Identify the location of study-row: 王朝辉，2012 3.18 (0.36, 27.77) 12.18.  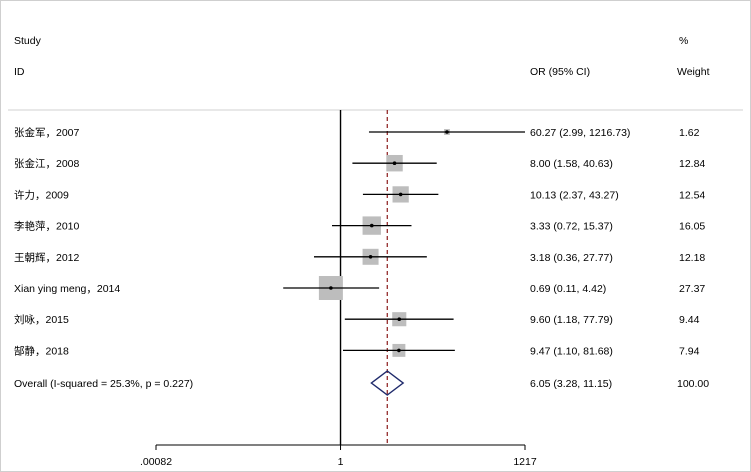
(359, 256).